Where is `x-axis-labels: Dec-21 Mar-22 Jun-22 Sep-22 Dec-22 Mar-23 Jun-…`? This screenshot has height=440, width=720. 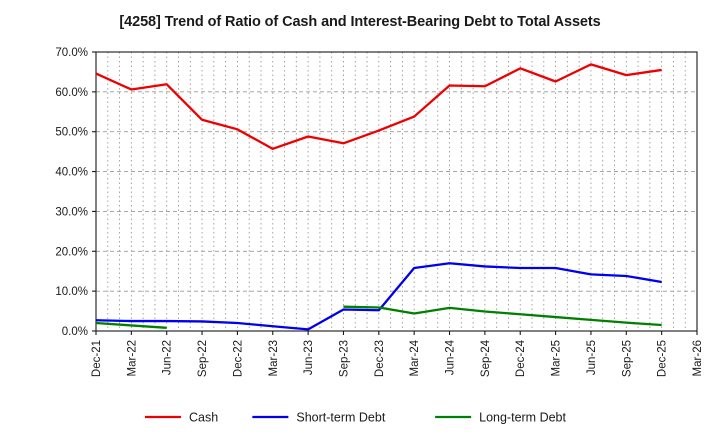 x-axis-labels: Dec-21 Mar-22 Jun-22 Sep-22 Dec-22 Mar-23 Jun-… is located at coordinates (397, 358).